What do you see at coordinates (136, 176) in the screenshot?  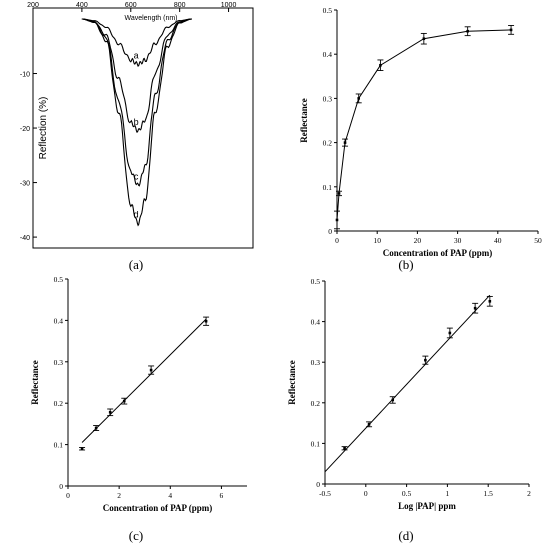 I see `panel-a-series-label-c: c` at bounding box center [136, 176].